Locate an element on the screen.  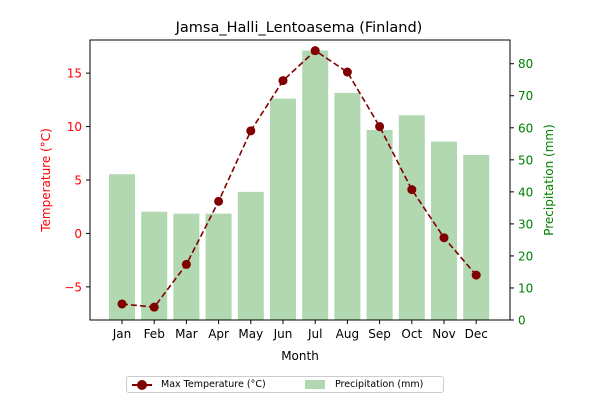
x-tick-label: Dec is located at coordinates (476, 334).